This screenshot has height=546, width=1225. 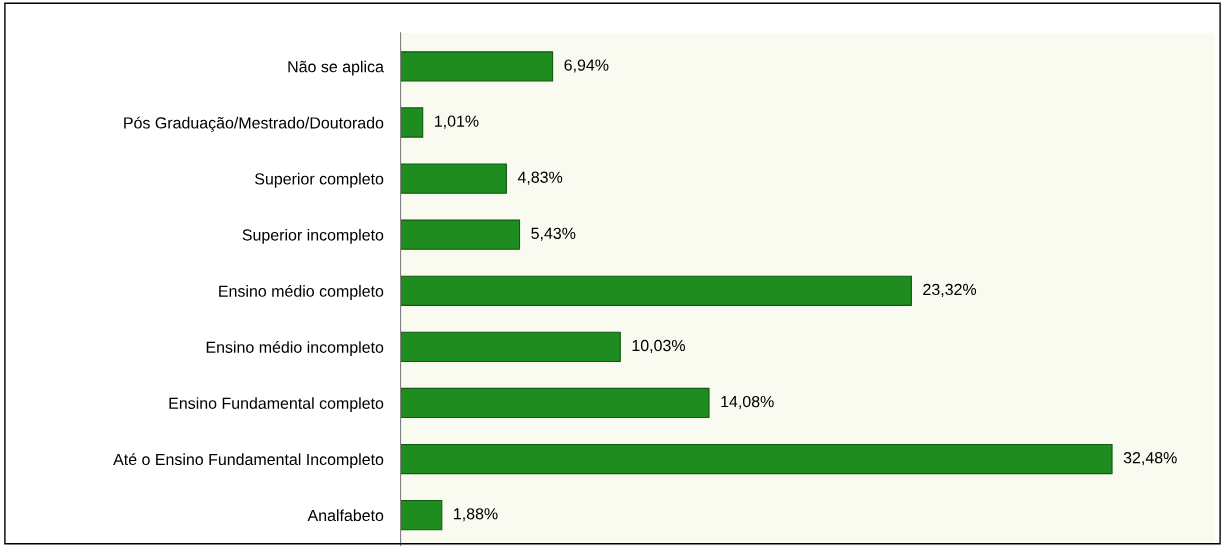 What do you see at coordinates (950, 290) in the screenshot?
I see `data-label: 23,32%` at bounding box center [950, 290].